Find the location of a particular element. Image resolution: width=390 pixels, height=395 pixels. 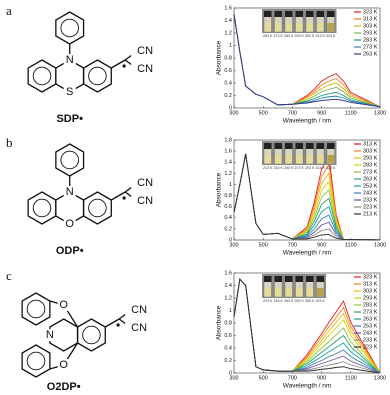

vial-label: 263 K is located at coordinates (289, 301).